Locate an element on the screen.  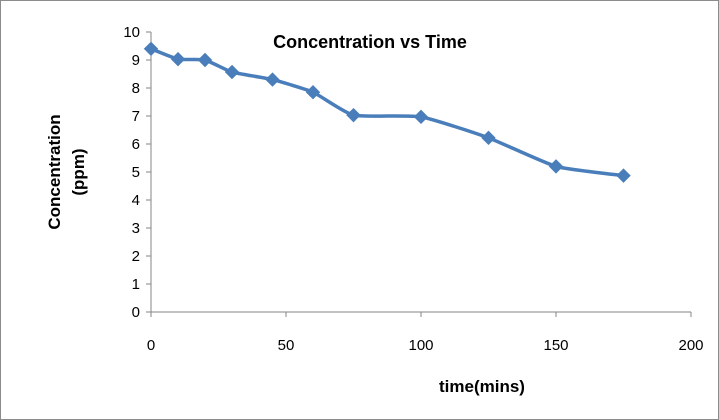
y-tick-label: 1 is located at coordinates (136, 284).